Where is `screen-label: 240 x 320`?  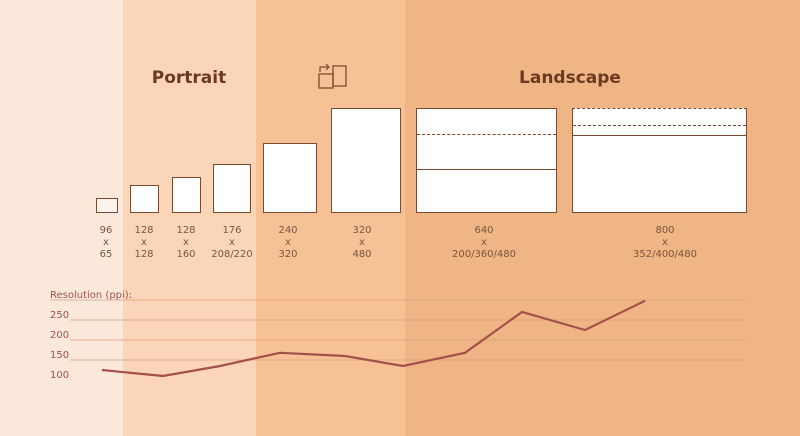 screen-label: 240 x 320 is located at coordinates (288, 242).